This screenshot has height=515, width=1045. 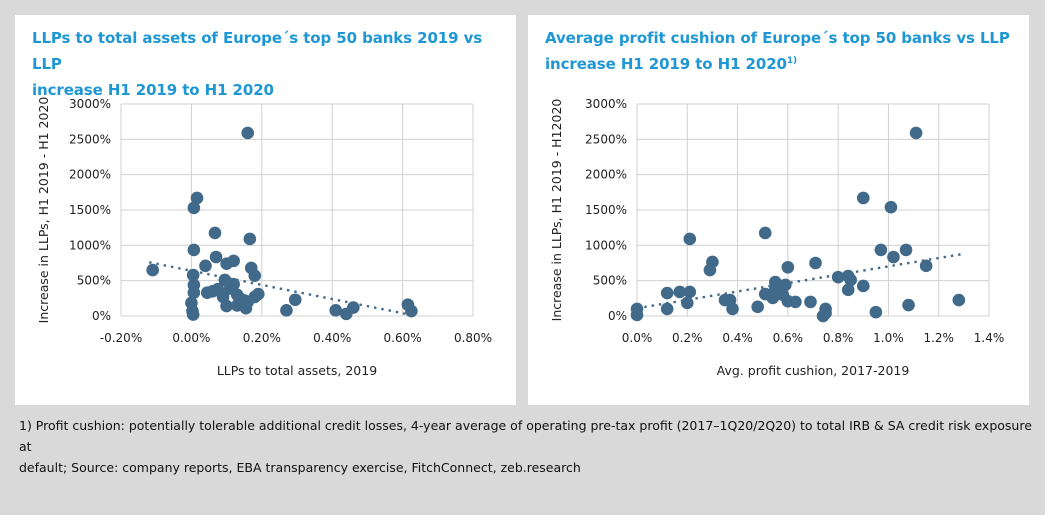 What do you see at coordinates (43, 210) in the screenshot?
I see `y-axis-label: Increase in LLPs, H1 2019 - H1 2020` at bounding box center [43, 210].